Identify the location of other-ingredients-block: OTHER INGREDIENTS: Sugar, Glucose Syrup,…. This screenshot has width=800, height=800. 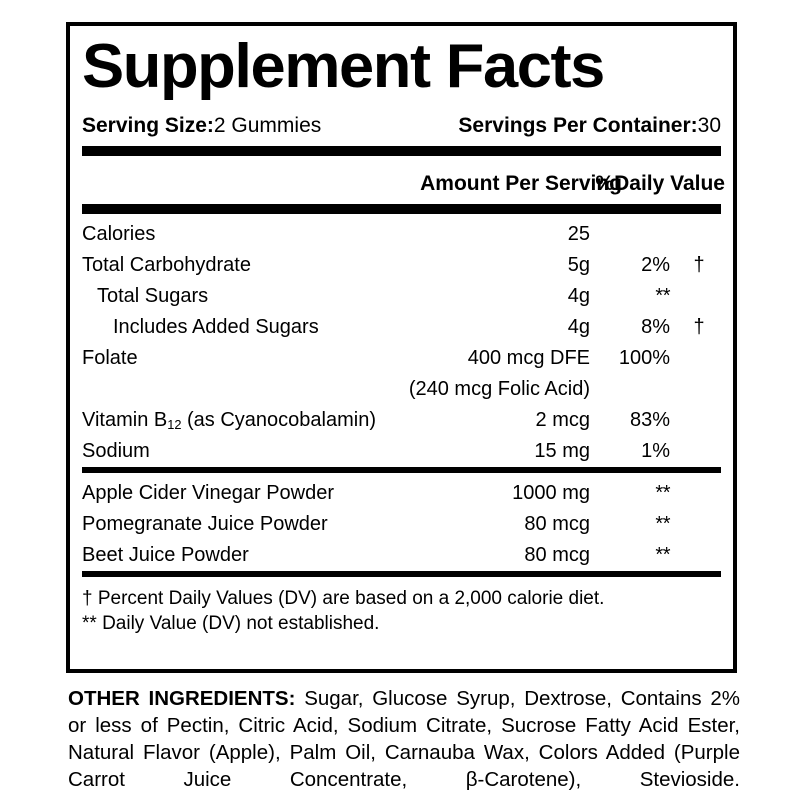
(404, 742).